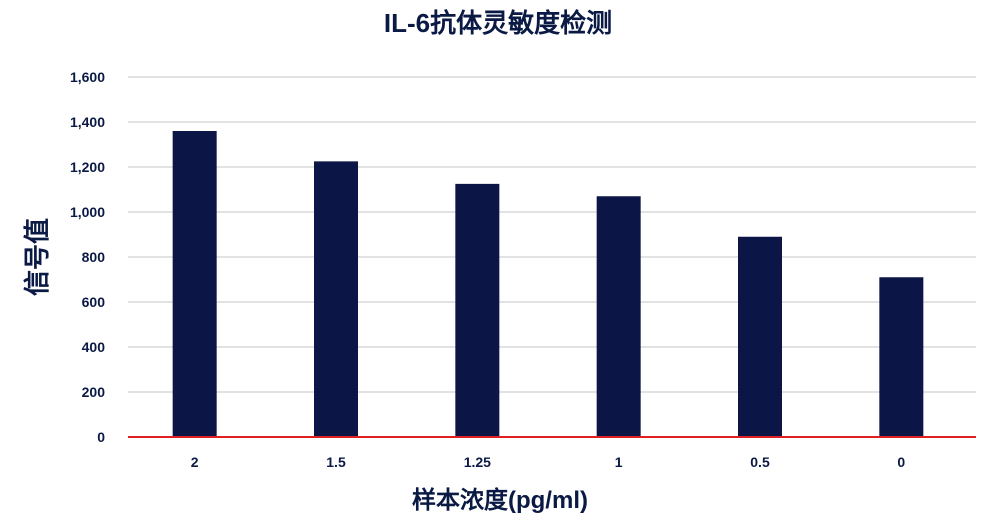  Describe the element at coordinates (87, 212) in the screenshot. I see `y-tick-label: 1,000` at that location.